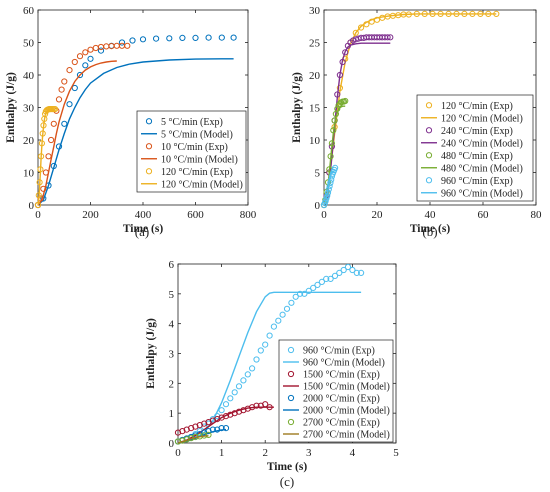 This screenshot has width=550, height=492. Describe the element at coordinates (477, 106) in the screenshot. I see `legend-entry: 120 °C/min (Exp)` at that location.